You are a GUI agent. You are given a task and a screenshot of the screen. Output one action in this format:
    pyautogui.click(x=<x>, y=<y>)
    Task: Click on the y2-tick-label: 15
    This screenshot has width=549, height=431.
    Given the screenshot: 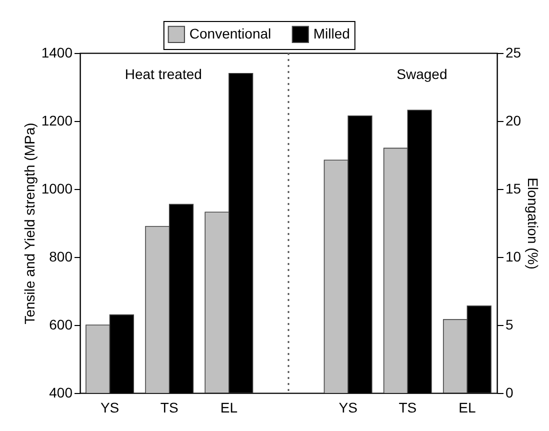 What is the action you would take?
    pyautogui.click(x=514, y=188)
    